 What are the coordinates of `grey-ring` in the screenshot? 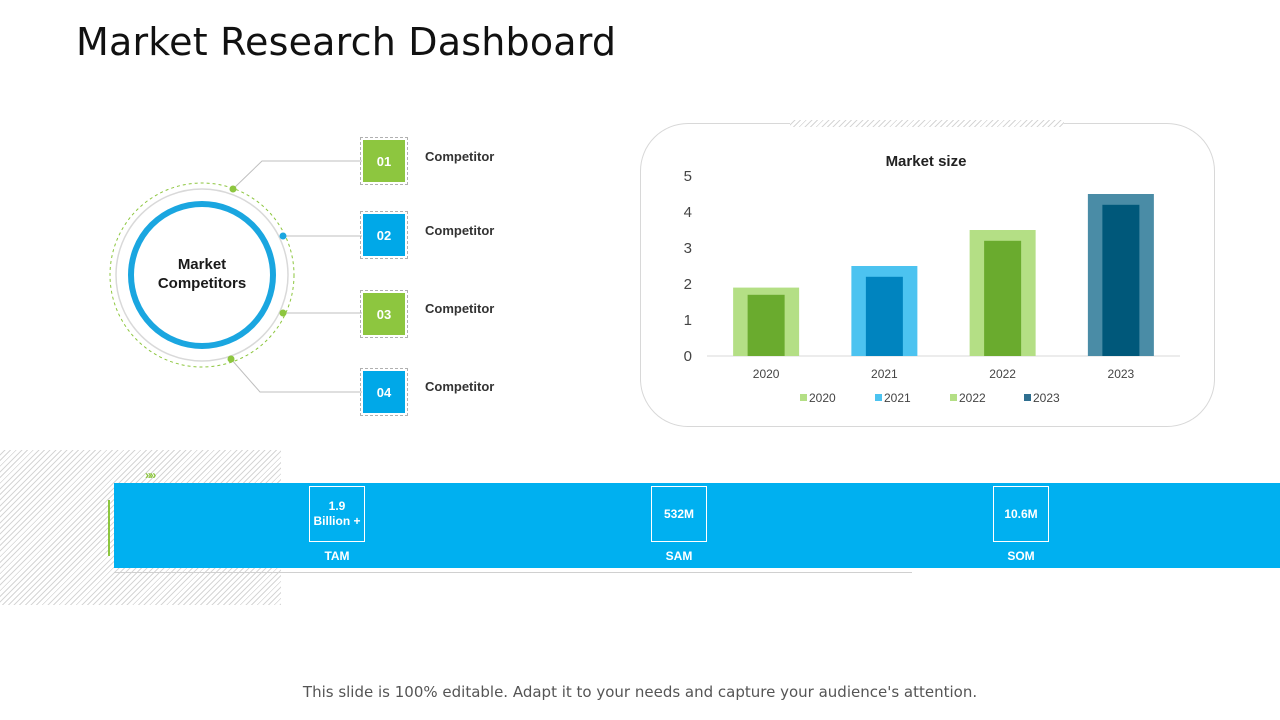 It's located at (202, 275).